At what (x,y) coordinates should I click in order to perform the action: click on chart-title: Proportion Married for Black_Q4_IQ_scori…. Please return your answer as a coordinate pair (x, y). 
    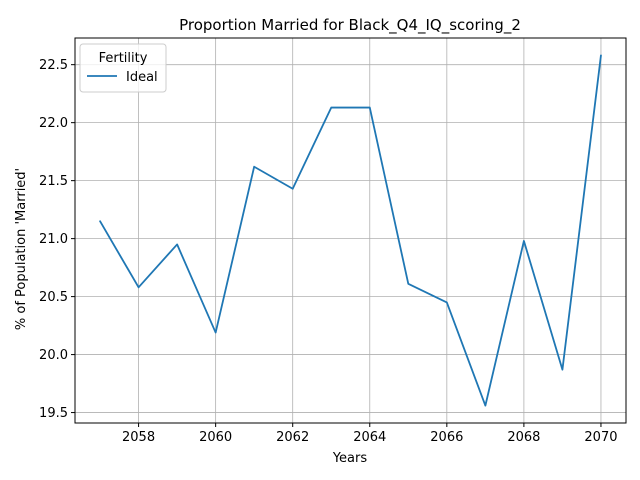
    Looking at the image, I should click on (350, 25).